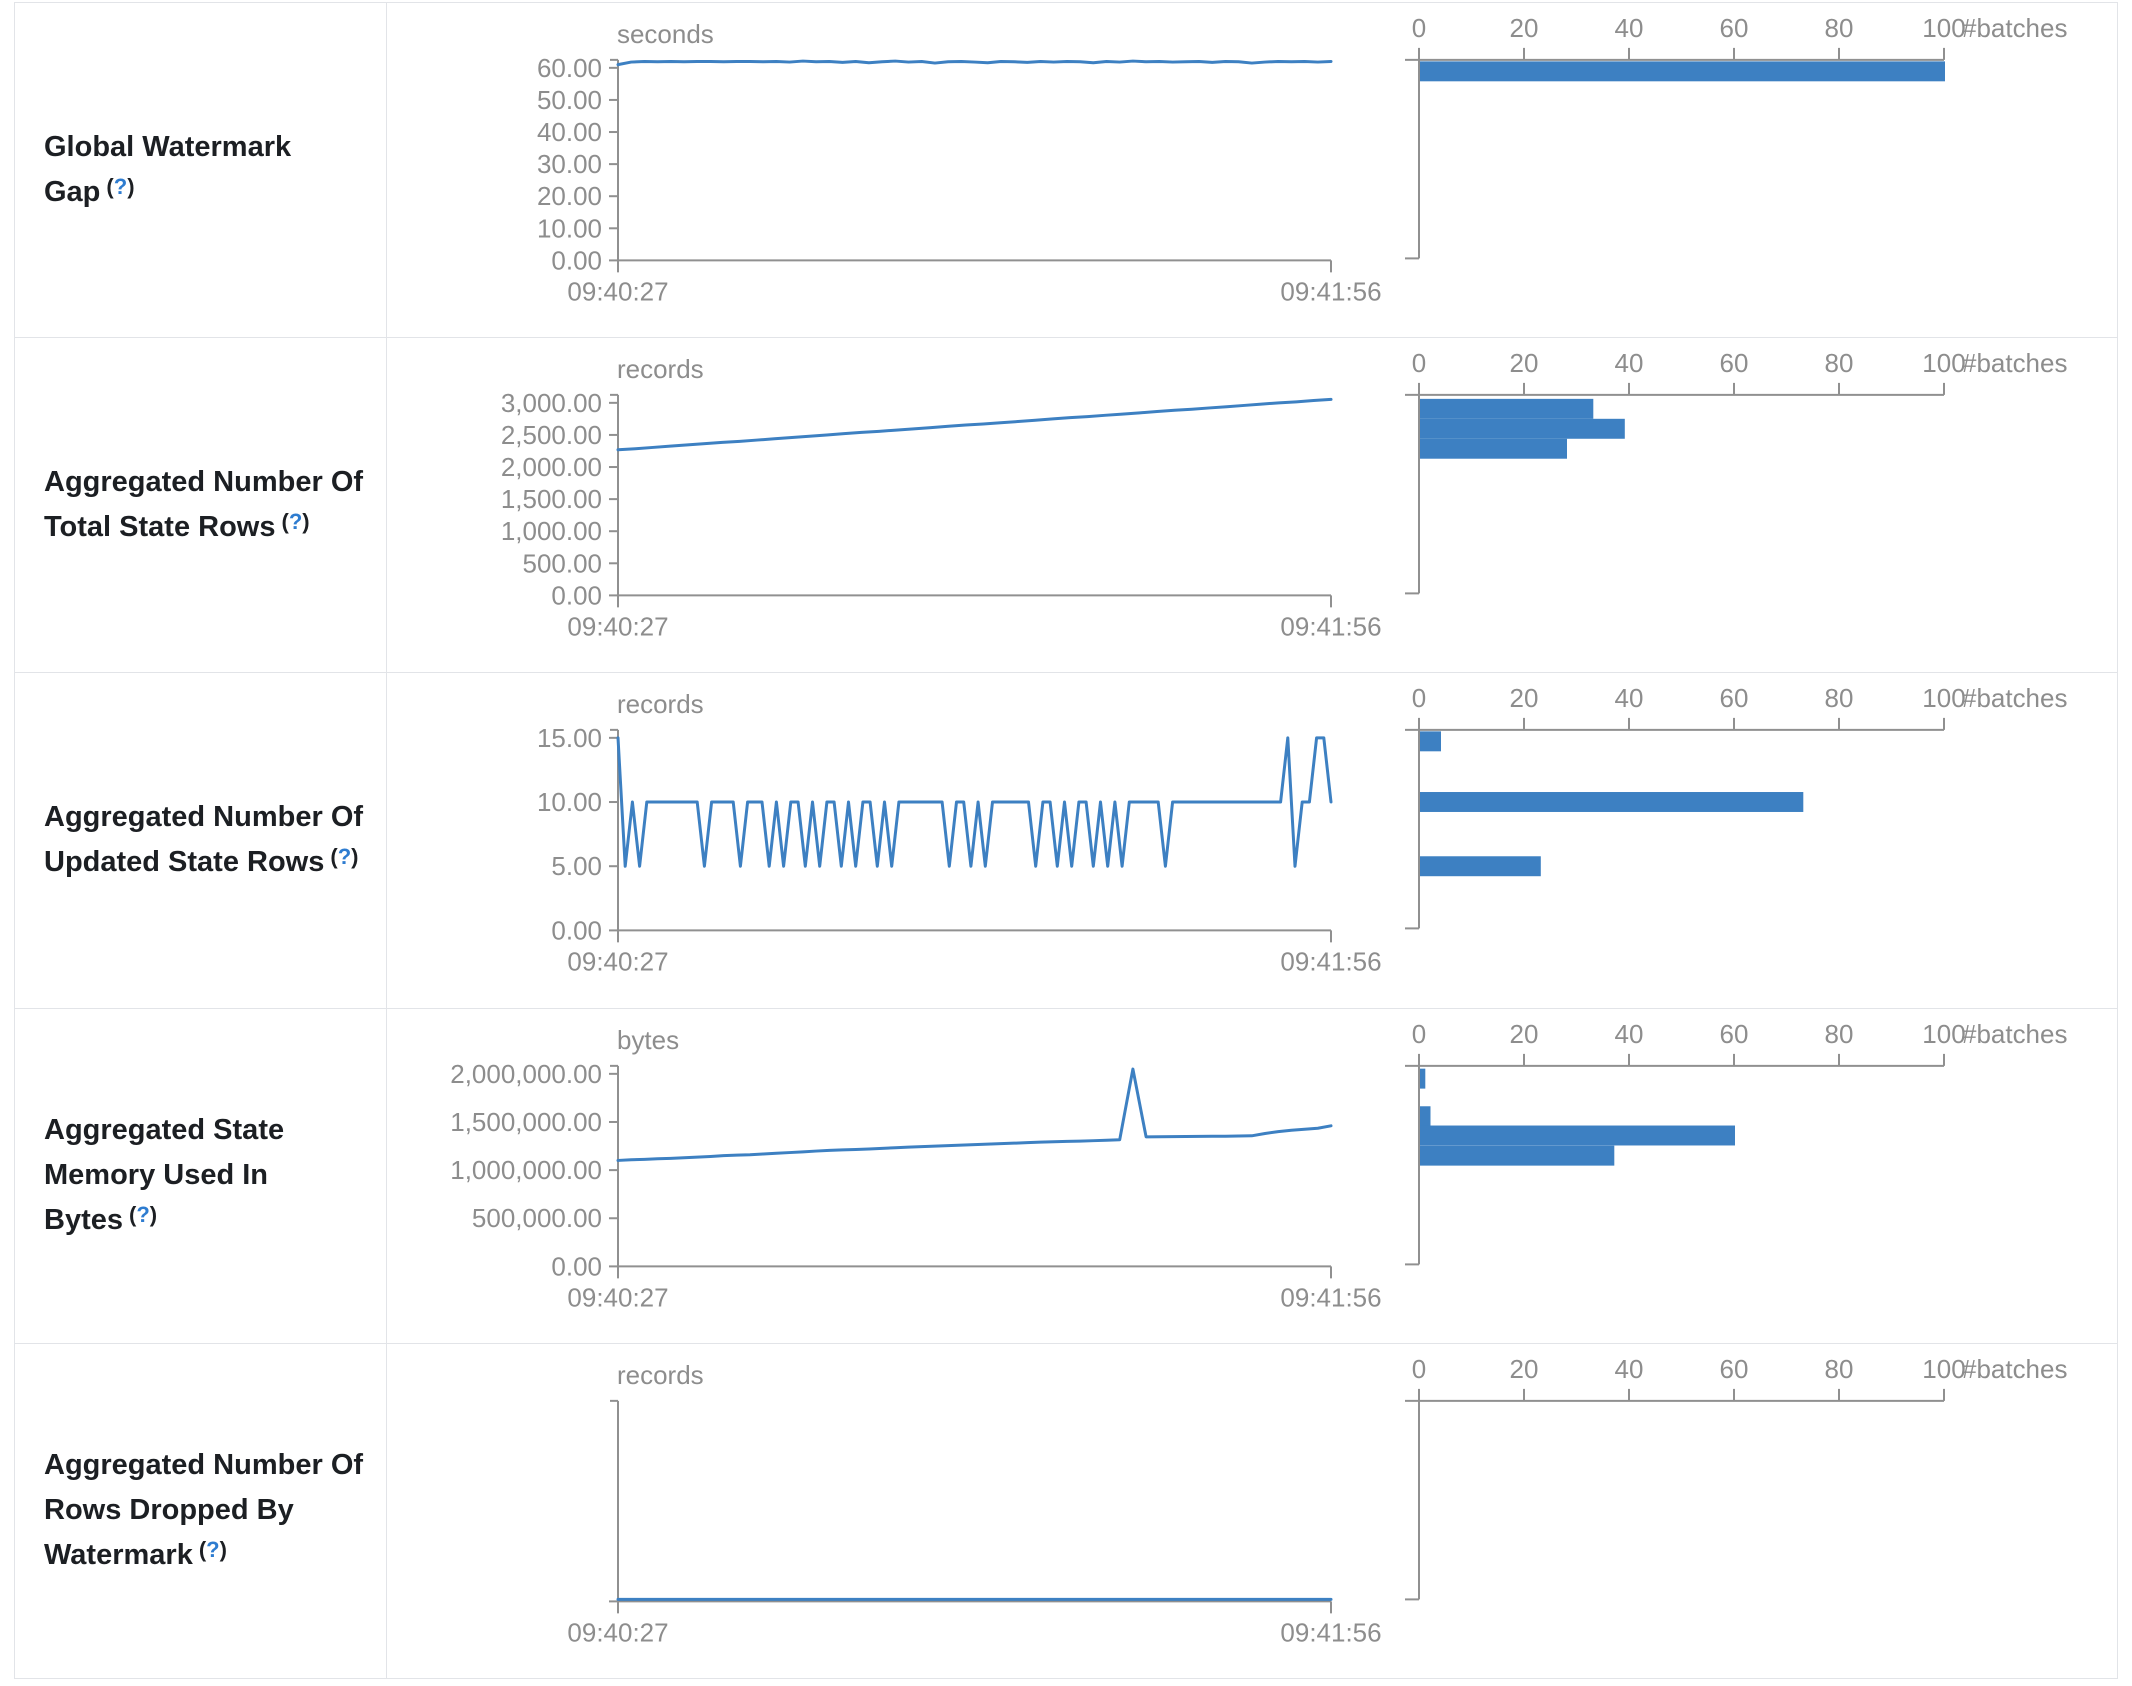 This screenshot has width=2132, height=1686. I want to click on hist-axis-unit-label: #batches, so click(2014, 28).